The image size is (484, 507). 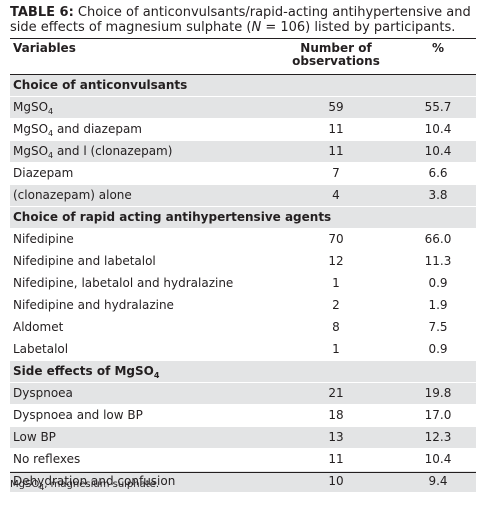 What do you see at coordinates (336, 481) in the screenshot?
I see `observations-cell: 10` at bounding box center [336, 481].